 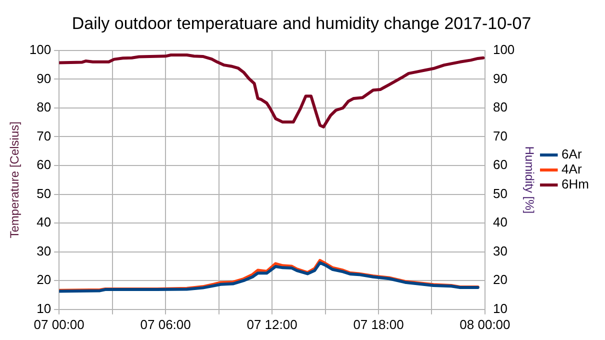 I want to click on y-tick-label: 30, so click(x=44, y=250).